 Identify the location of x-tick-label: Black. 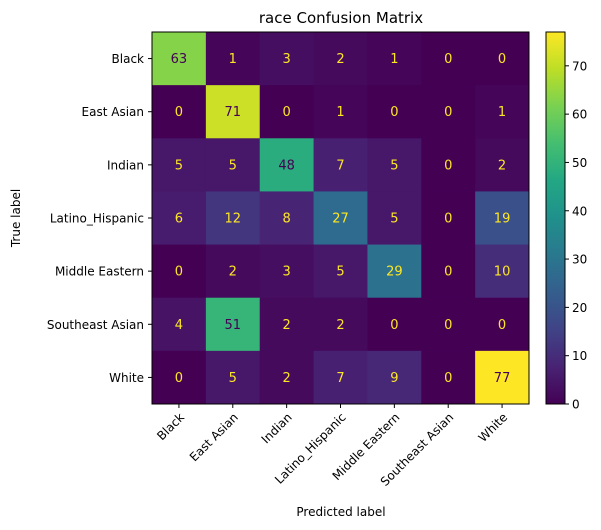
(170, 426).